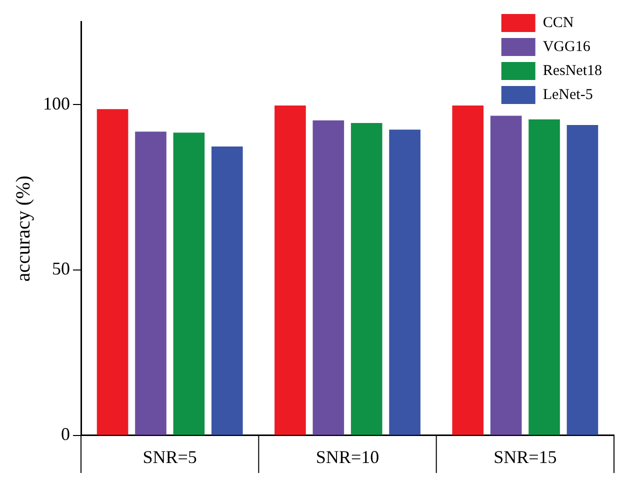 This screenshot has height=481, width=624. I want to click on legend-label: VGG16, so click(566, 46).